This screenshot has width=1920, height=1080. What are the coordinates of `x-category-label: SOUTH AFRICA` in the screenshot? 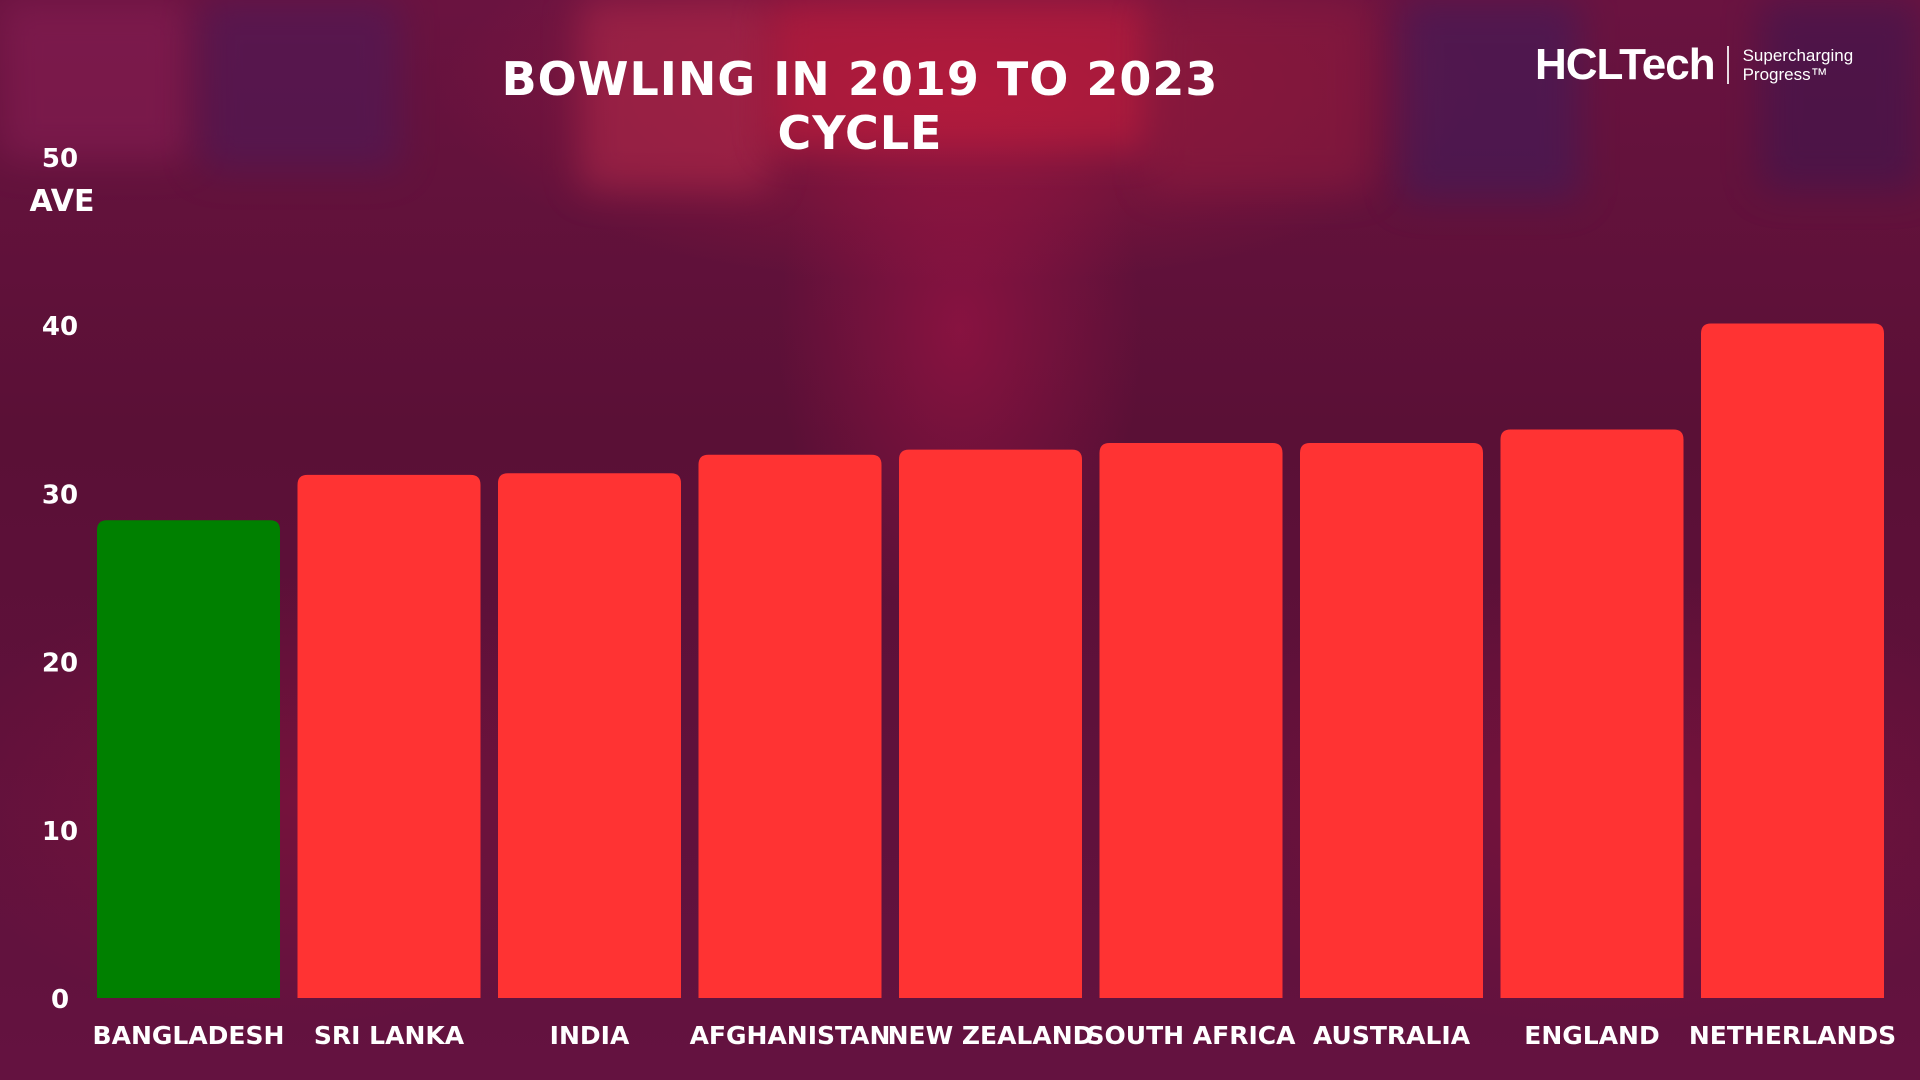 It's located at (1192, 1035).